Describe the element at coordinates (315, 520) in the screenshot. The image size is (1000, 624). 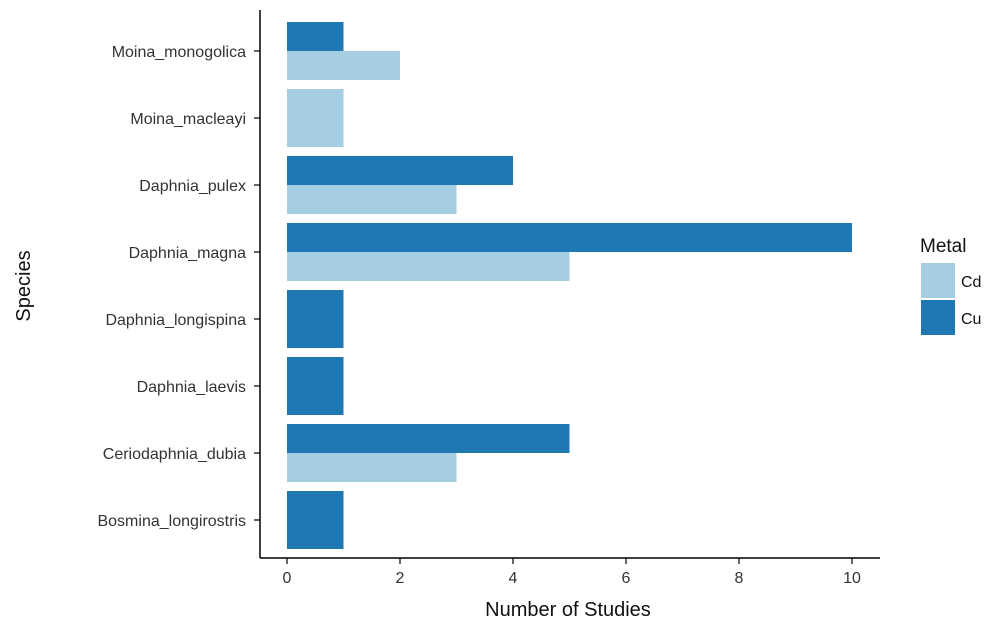
I see `bar-cu-bosmina-longirostris` at that location.